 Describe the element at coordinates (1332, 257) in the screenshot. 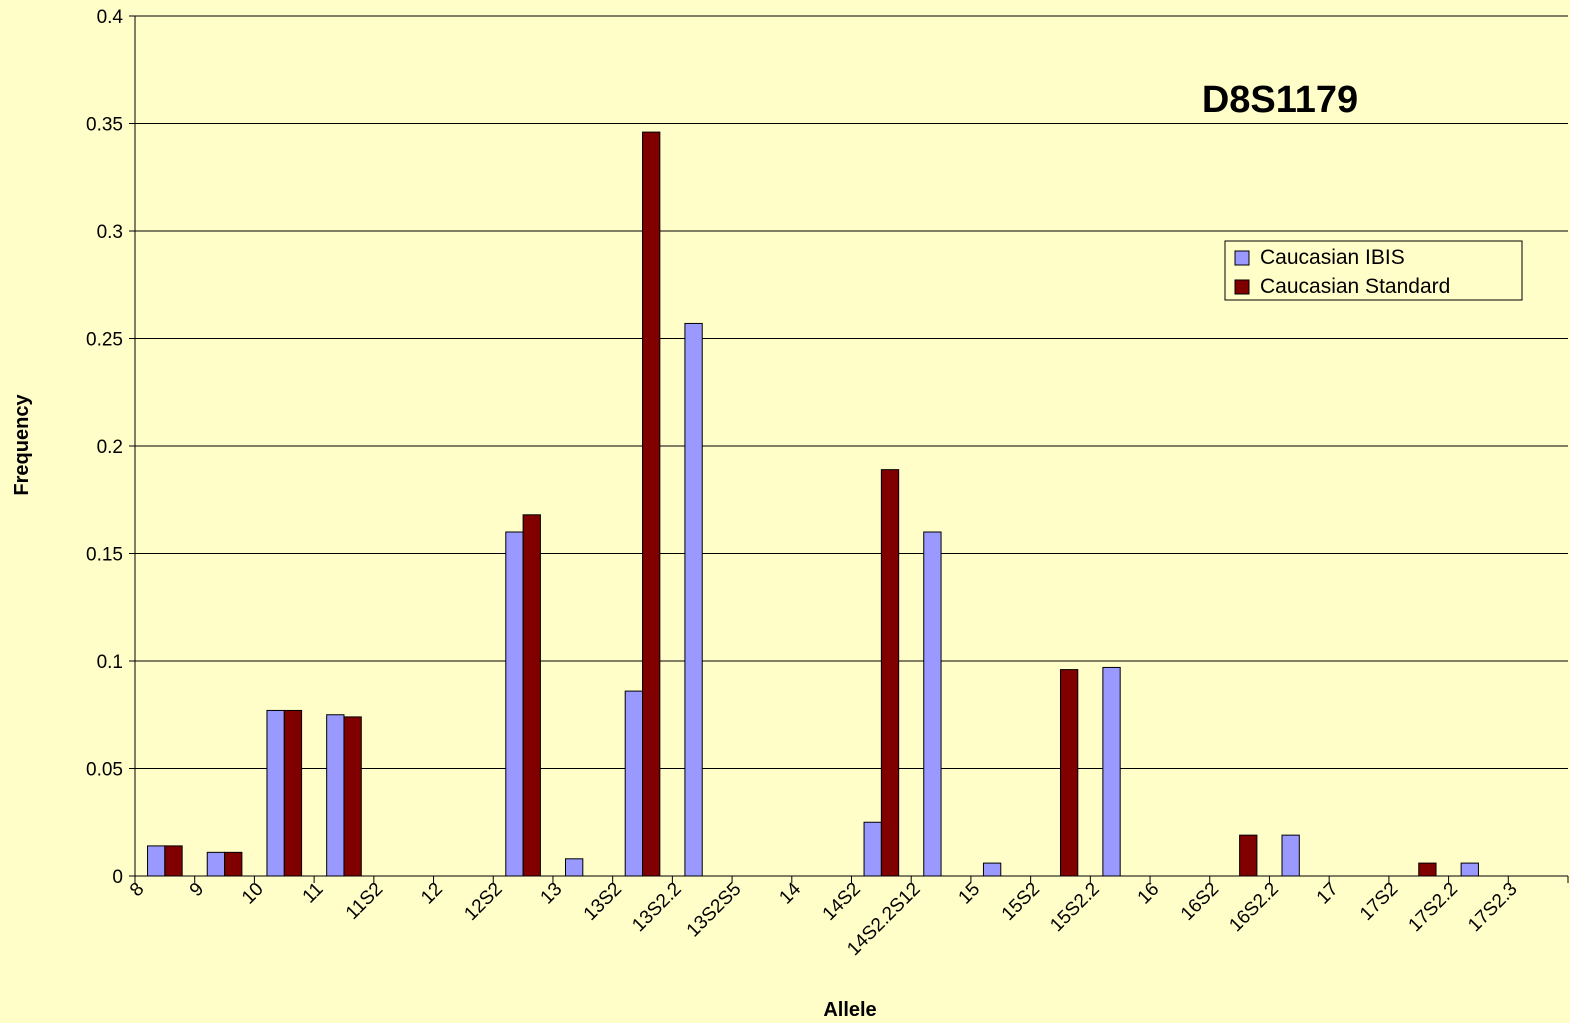

I see `legend-label: Caucasian IBIS` at that location.